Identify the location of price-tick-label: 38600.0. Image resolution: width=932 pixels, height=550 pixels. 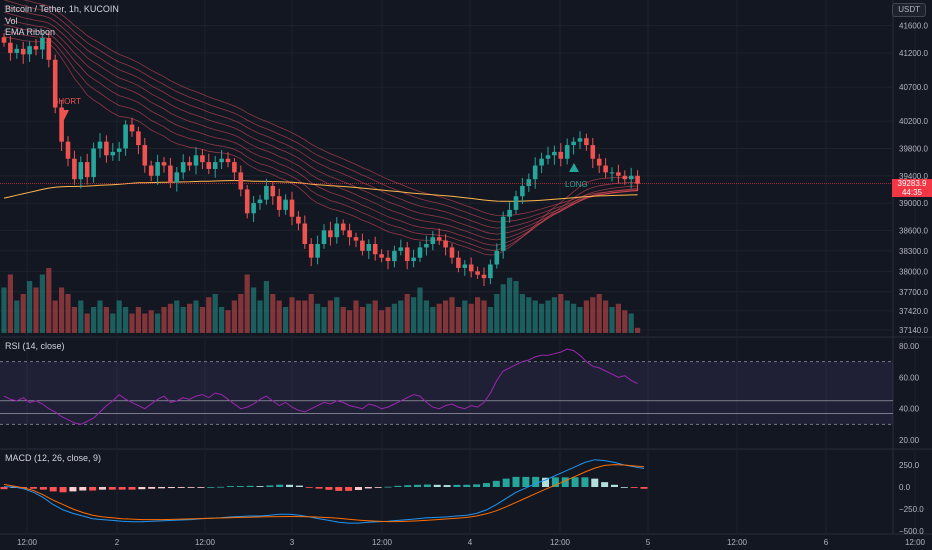
(913, 230).